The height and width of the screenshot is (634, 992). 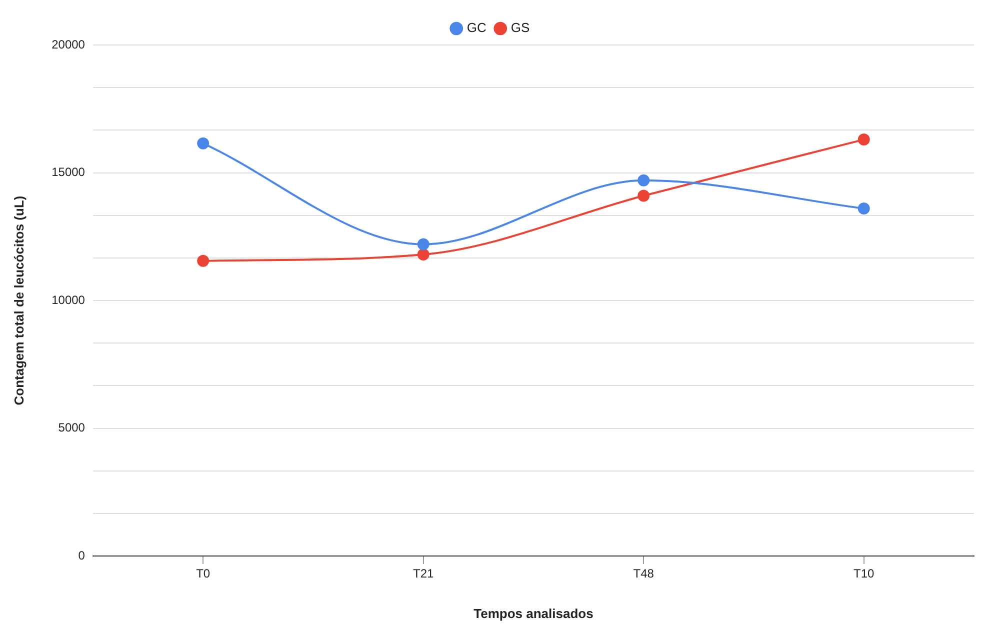 What do you see at coordinates (18, 301) in the screenshot?
I see `y-axis-title: Contagem total de leucócitos (uL)` at bounding box center [18, 301].